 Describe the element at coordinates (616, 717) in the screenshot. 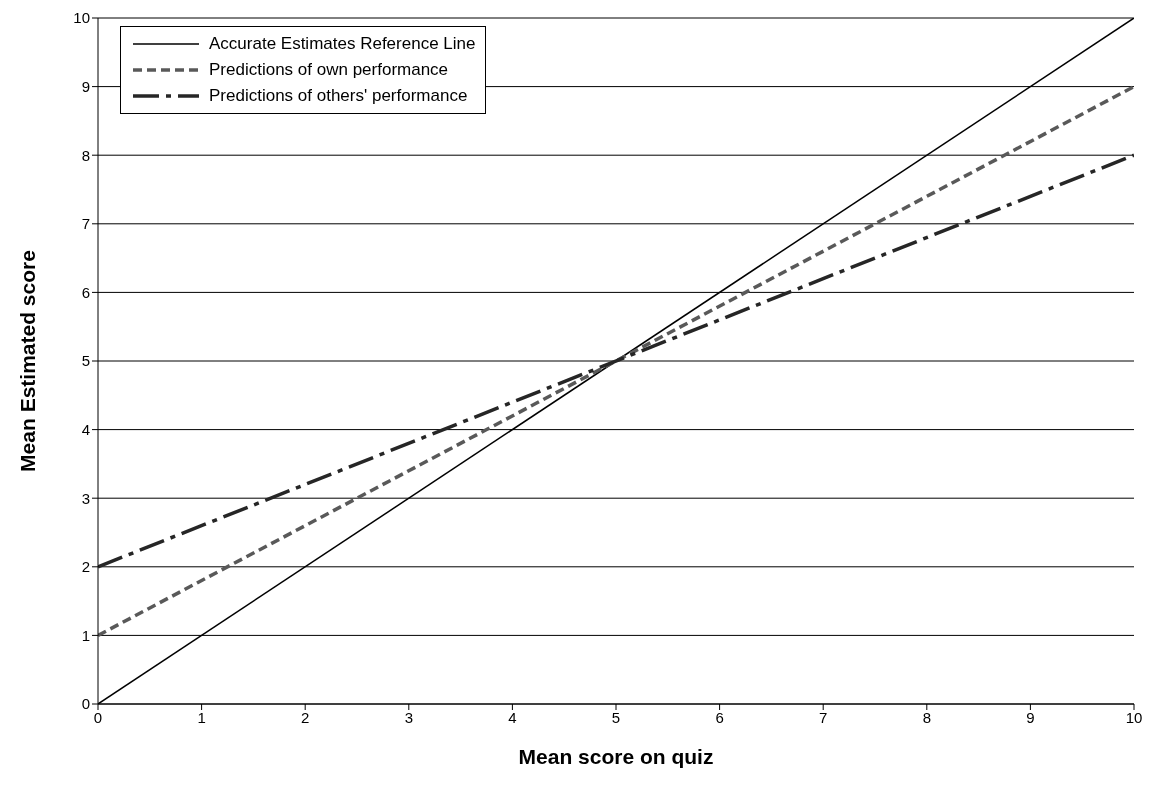

I see `x-tick-label: 5` at that location.